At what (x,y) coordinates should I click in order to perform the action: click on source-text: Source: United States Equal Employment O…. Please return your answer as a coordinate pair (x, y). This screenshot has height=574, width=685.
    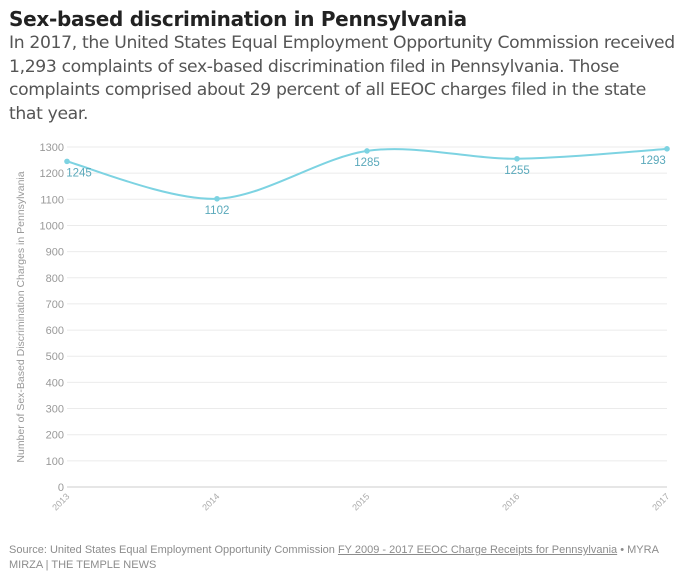
    Looking at the image, I should click on (172, 550).